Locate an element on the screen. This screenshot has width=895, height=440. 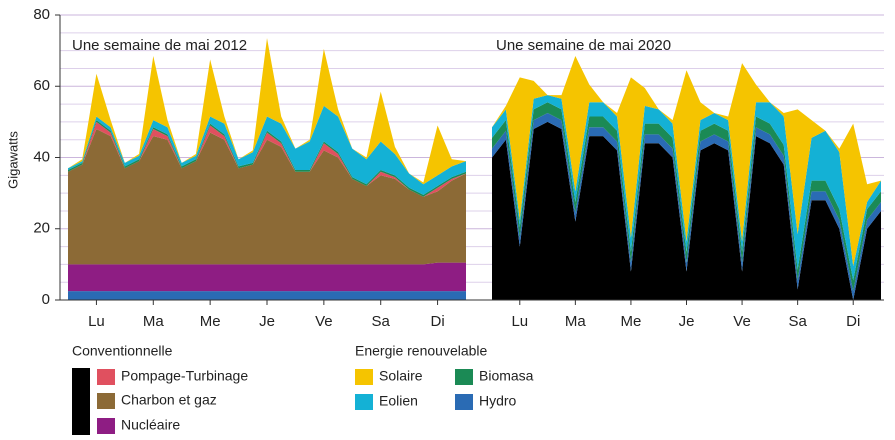
legend-label: Solaire is located at coordinates (401, 376).